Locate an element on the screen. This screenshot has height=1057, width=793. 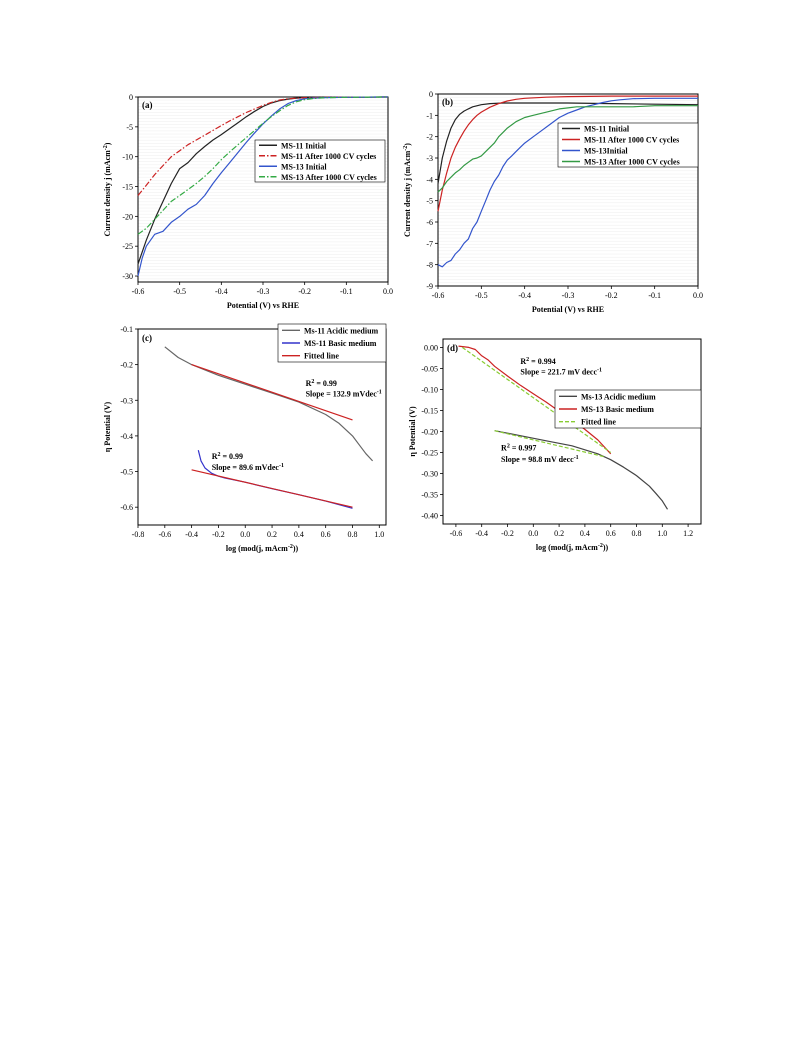
chart-c-y-tick-label: -0.1 is located at coordinates (126, 329).